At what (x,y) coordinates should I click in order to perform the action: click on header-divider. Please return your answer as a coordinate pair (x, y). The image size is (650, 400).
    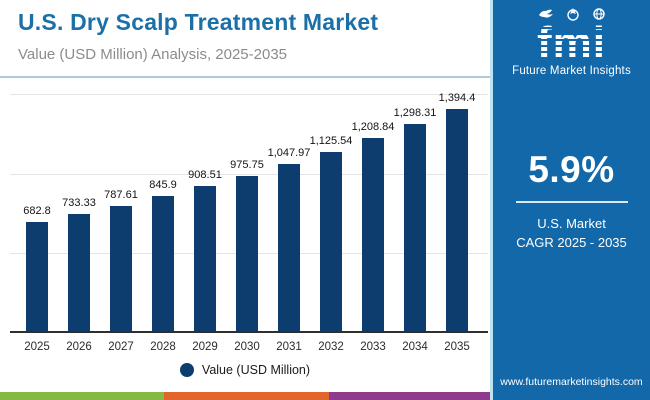
    Looking at the image, I should click on (245, 77).